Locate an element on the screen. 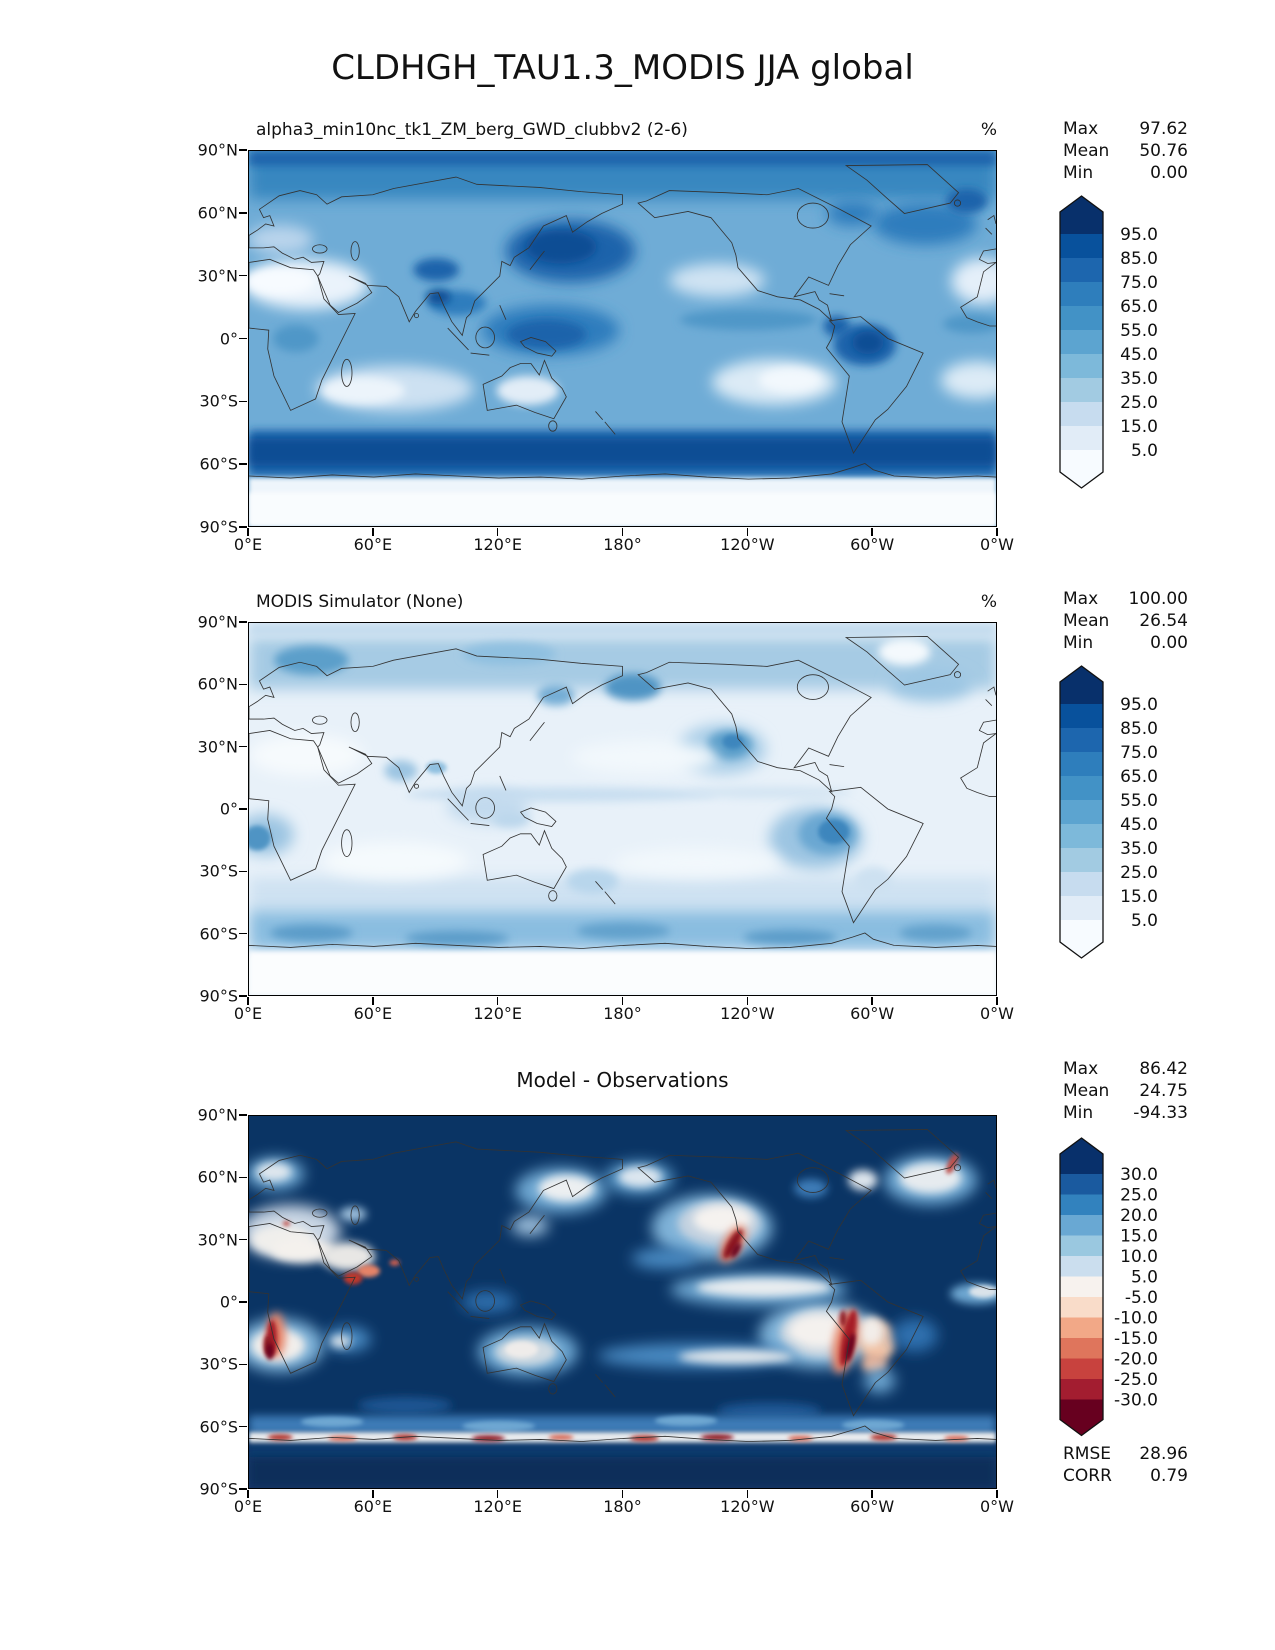  colorbar-tick-label: 65.0 is located at coordinates (1139, 307).